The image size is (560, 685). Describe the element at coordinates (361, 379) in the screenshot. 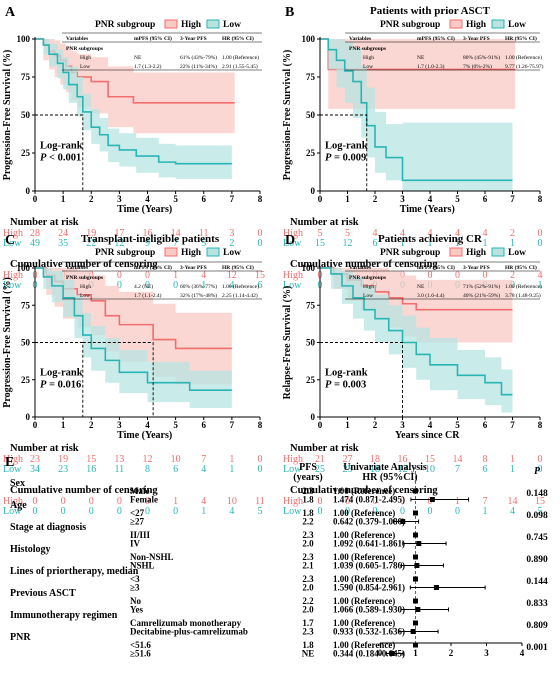

I see `median-line` at that location.